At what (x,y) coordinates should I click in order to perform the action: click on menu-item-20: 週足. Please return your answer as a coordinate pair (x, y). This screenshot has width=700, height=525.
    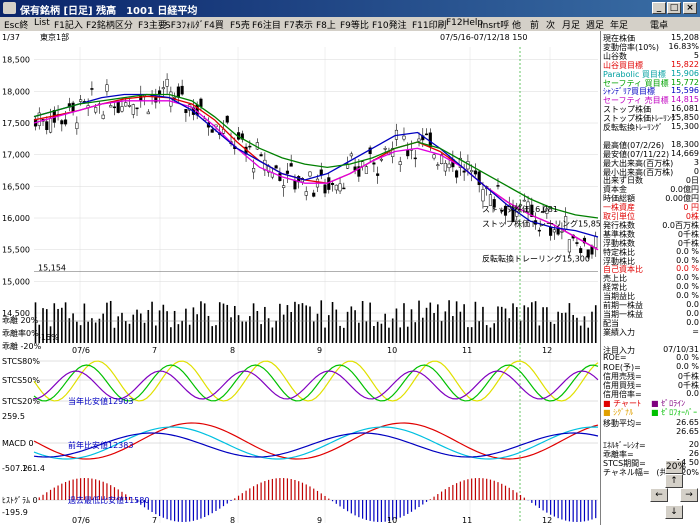
    Looking at the image, I should click on (595, 26).